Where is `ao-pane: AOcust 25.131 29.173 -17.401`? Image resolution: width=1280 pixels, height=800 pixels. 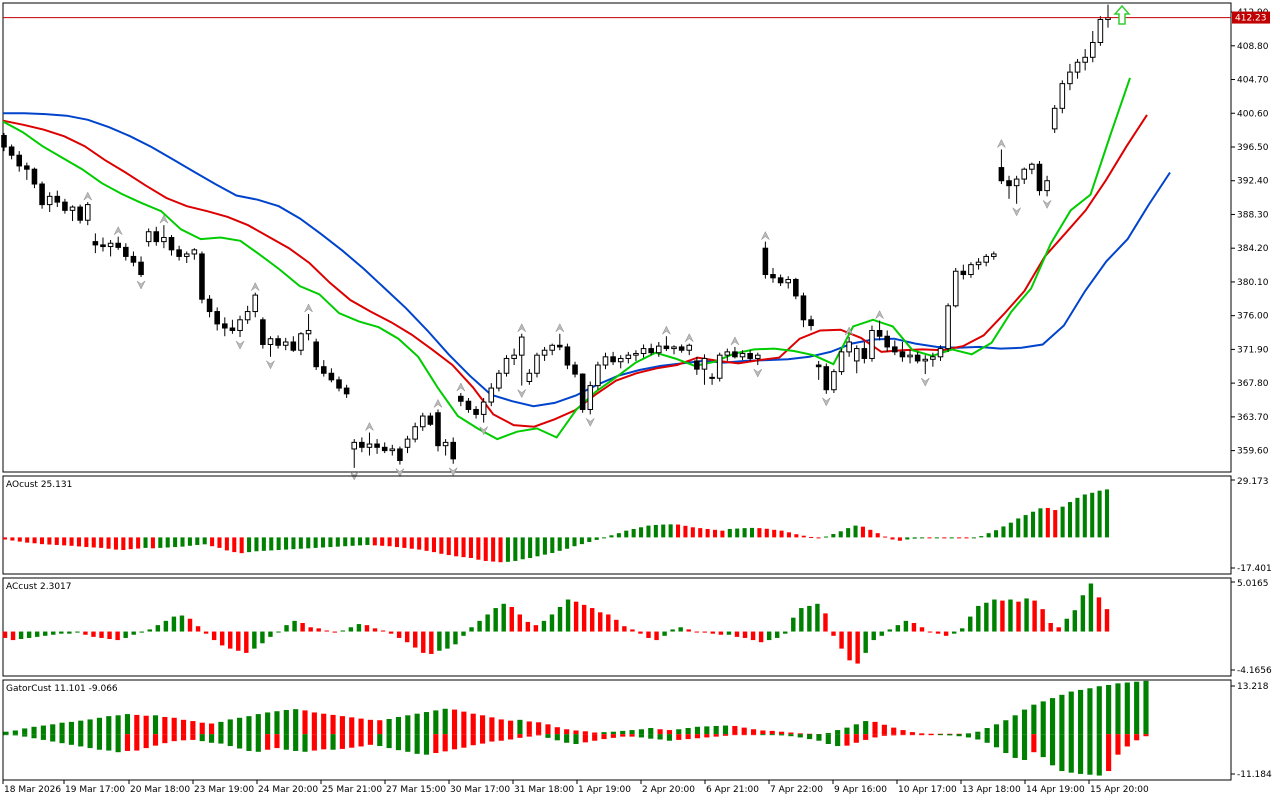 ao-pane: AOcust 25.131 29.173 -17.401 is located at coordinates (637, 525).